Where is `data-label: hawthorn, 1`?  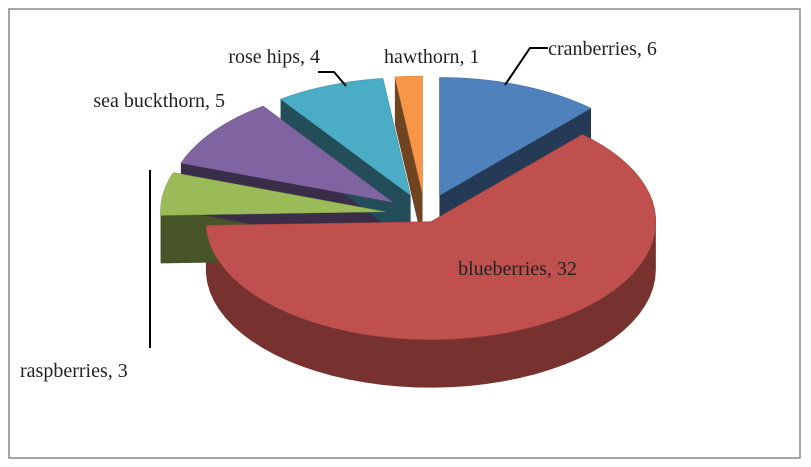
data-label: hawthorn, 1 is located at coordinates (432, 57).